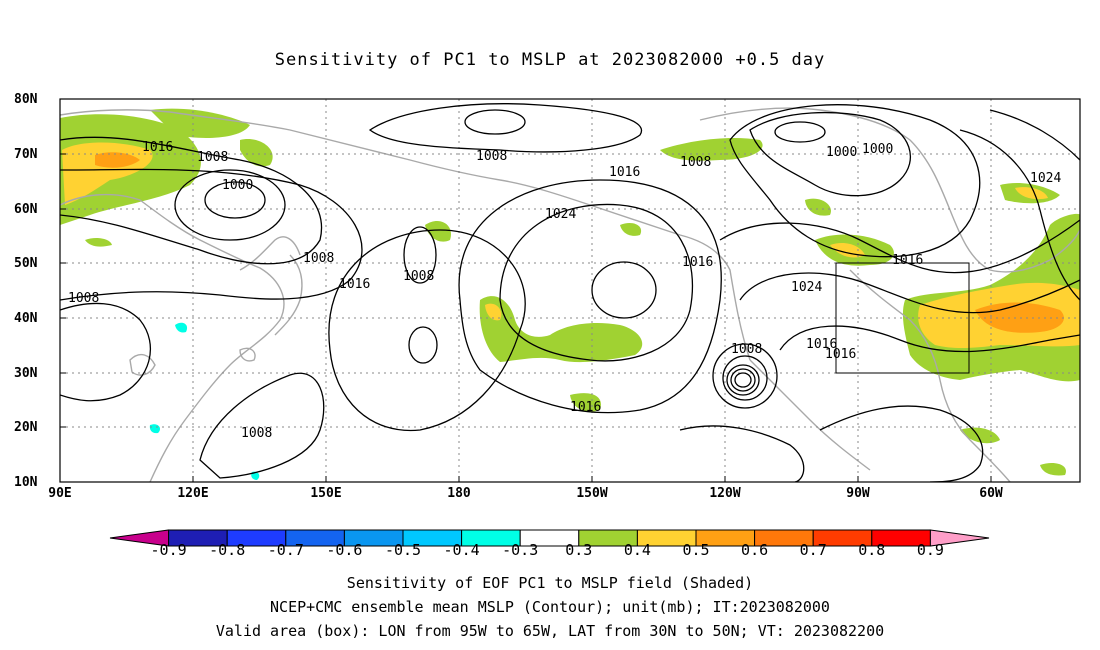 The height and width of the screenshot is (650, 1100). What do you see at coordinates (227, 550) in the screenshot?
I see `colorbar-label: -0.8` at bounding box center [227, 550].